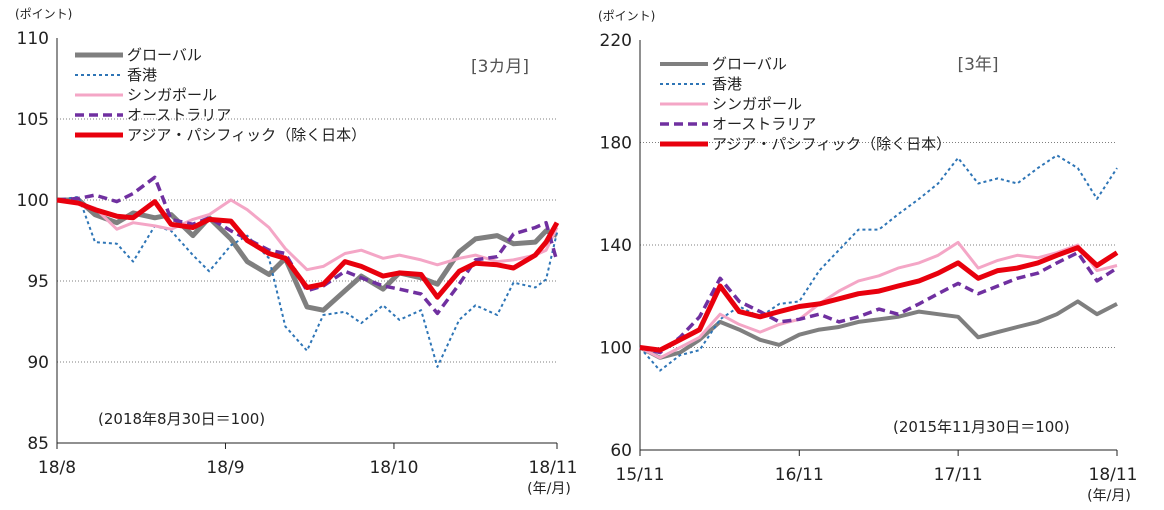 The image size is (1164, 510). I want to click on y-tick-label-60: 60, so click(621, 451).